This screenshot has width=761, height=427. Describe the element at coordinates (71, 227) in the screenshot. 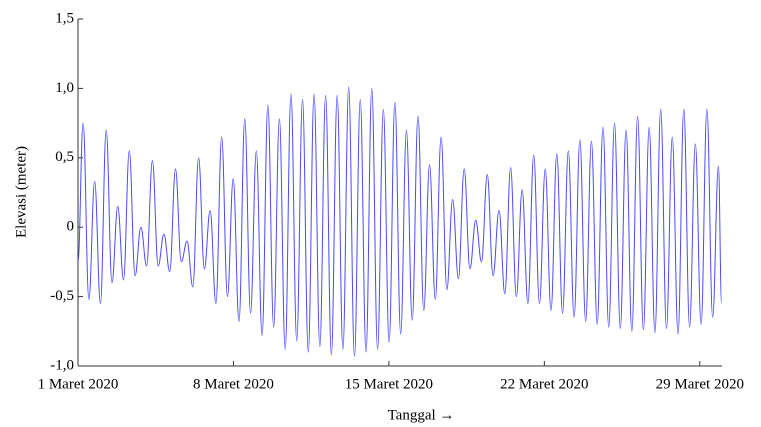

I see `y-tick-label: 0` at that location.